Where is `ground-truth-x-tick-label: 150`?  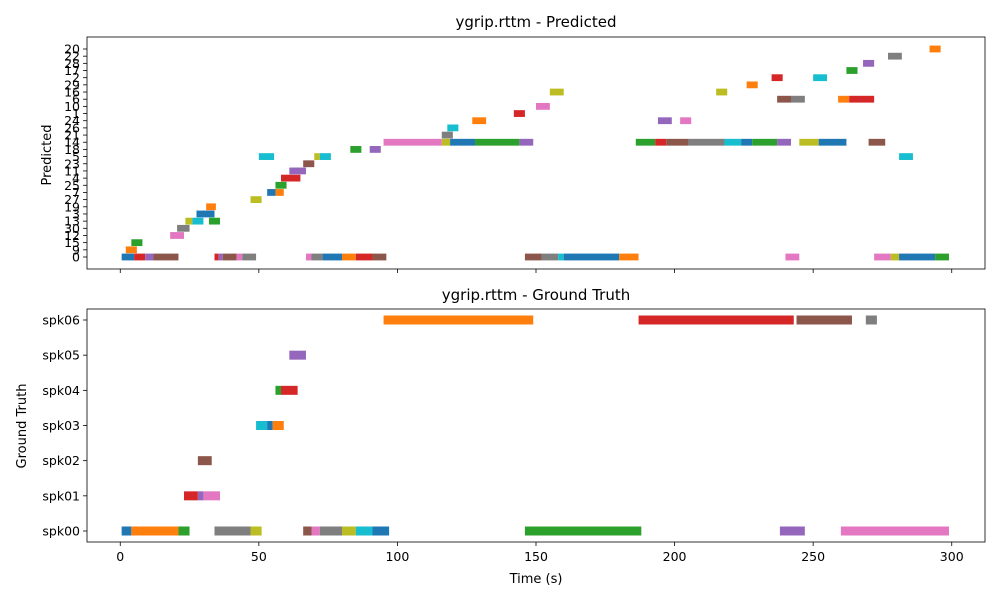
ground-truth-x-tick-label: 150 is located at coordinates (536, 556).